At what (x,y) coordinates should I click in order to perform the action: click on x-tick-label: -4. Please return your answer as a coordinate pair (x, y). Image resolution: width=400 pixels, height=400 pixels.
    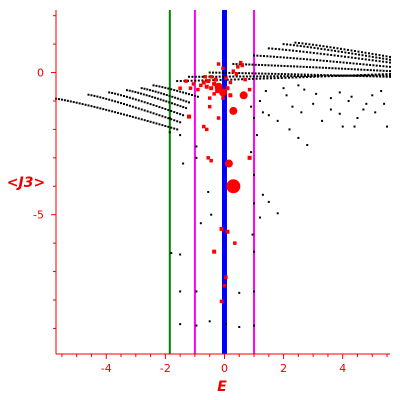
    Looking at the image, I should click on (106, 368).